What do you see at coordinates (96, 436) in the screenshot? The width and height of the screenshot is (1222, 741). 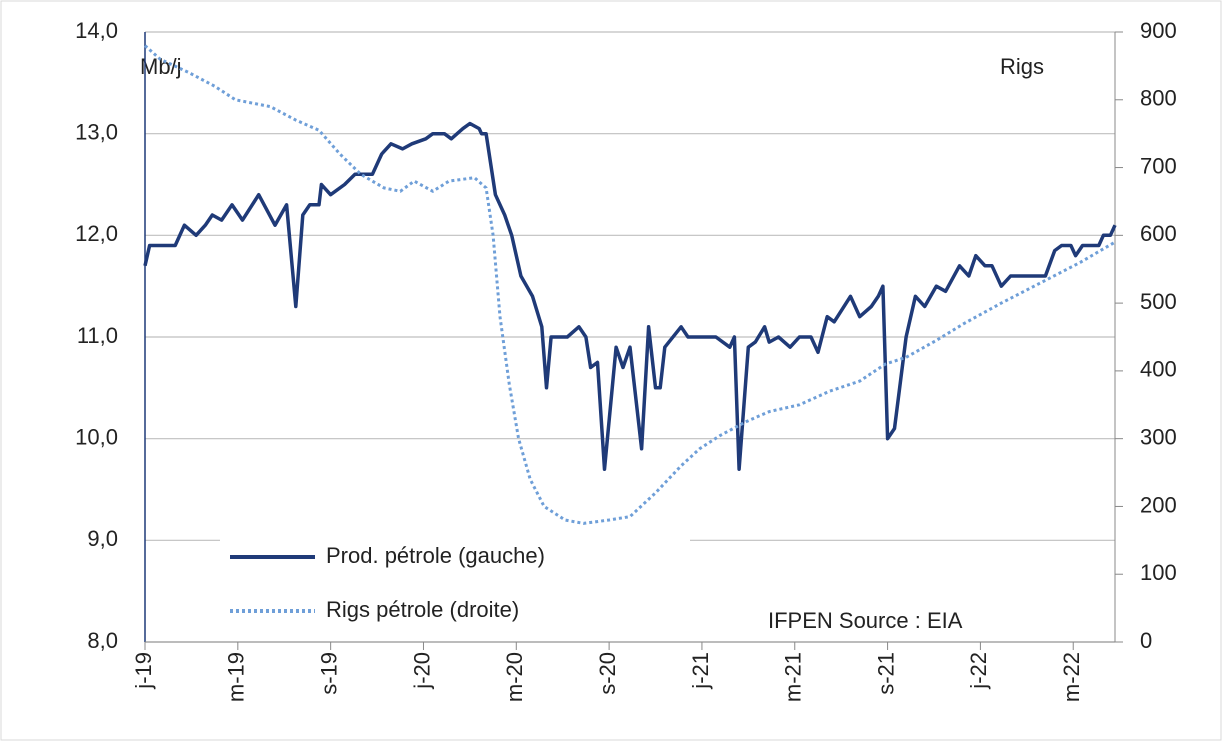 I see `y-tick-label: 10,0` at bounding box center [96, 436].